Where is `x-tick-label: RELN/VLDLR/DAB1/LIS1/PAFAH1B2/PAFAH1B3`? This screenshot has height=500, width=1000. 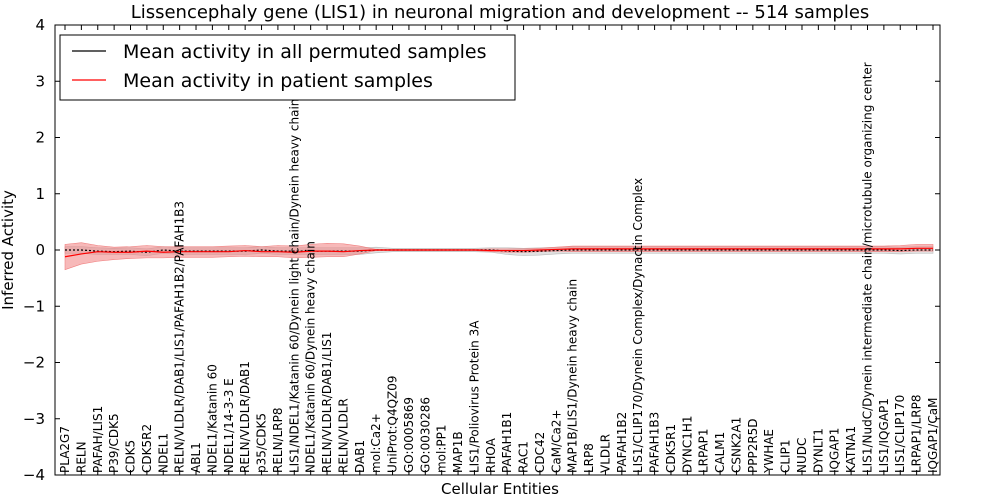
x-tick-label: RELN/VLDLR/DAB1/LIS1/PAFAH1B2/PAFAH1B3 is located at coordinates (180, 337).